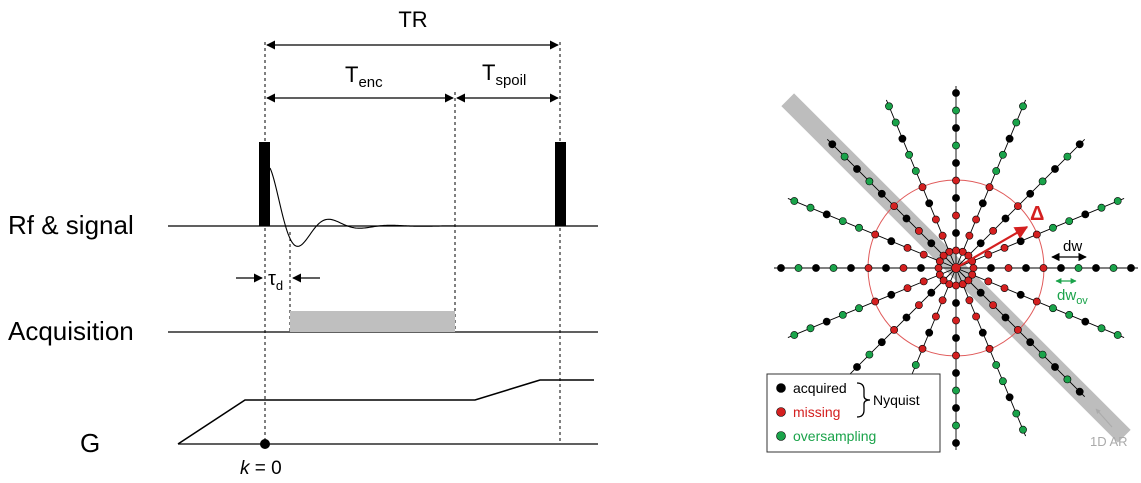 The width and height of the screenshot is (1141, 483). I want to click on legend-acquired-label: acquired, so click(820, 388).